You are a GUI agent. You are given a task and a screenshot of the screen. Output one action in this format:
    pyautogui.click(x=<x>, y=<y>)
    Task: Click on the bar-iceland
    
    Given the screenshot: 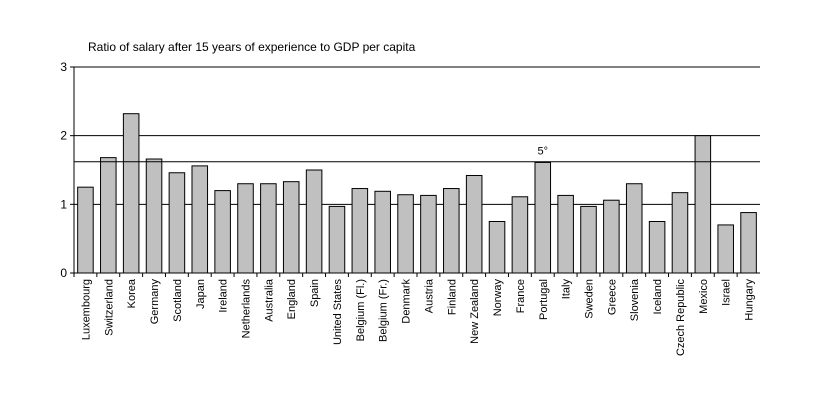 What is the action you would take?
    pyautogui.click(x=657, y=247)
    